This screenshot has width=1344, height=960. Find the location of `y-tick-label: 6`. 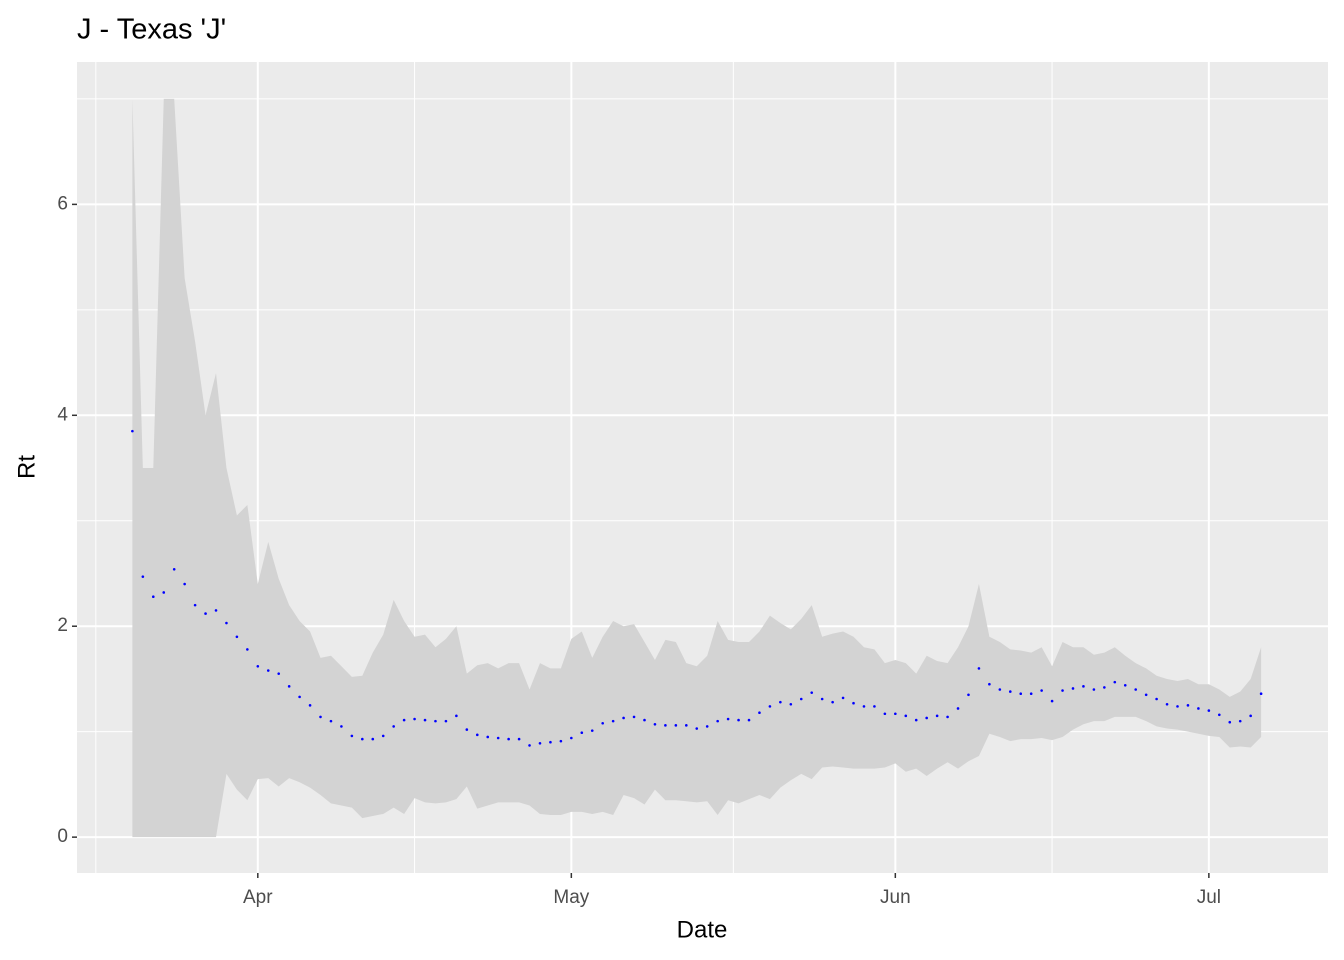

y-tick-label: 6 is located at coordinates (62, 203).